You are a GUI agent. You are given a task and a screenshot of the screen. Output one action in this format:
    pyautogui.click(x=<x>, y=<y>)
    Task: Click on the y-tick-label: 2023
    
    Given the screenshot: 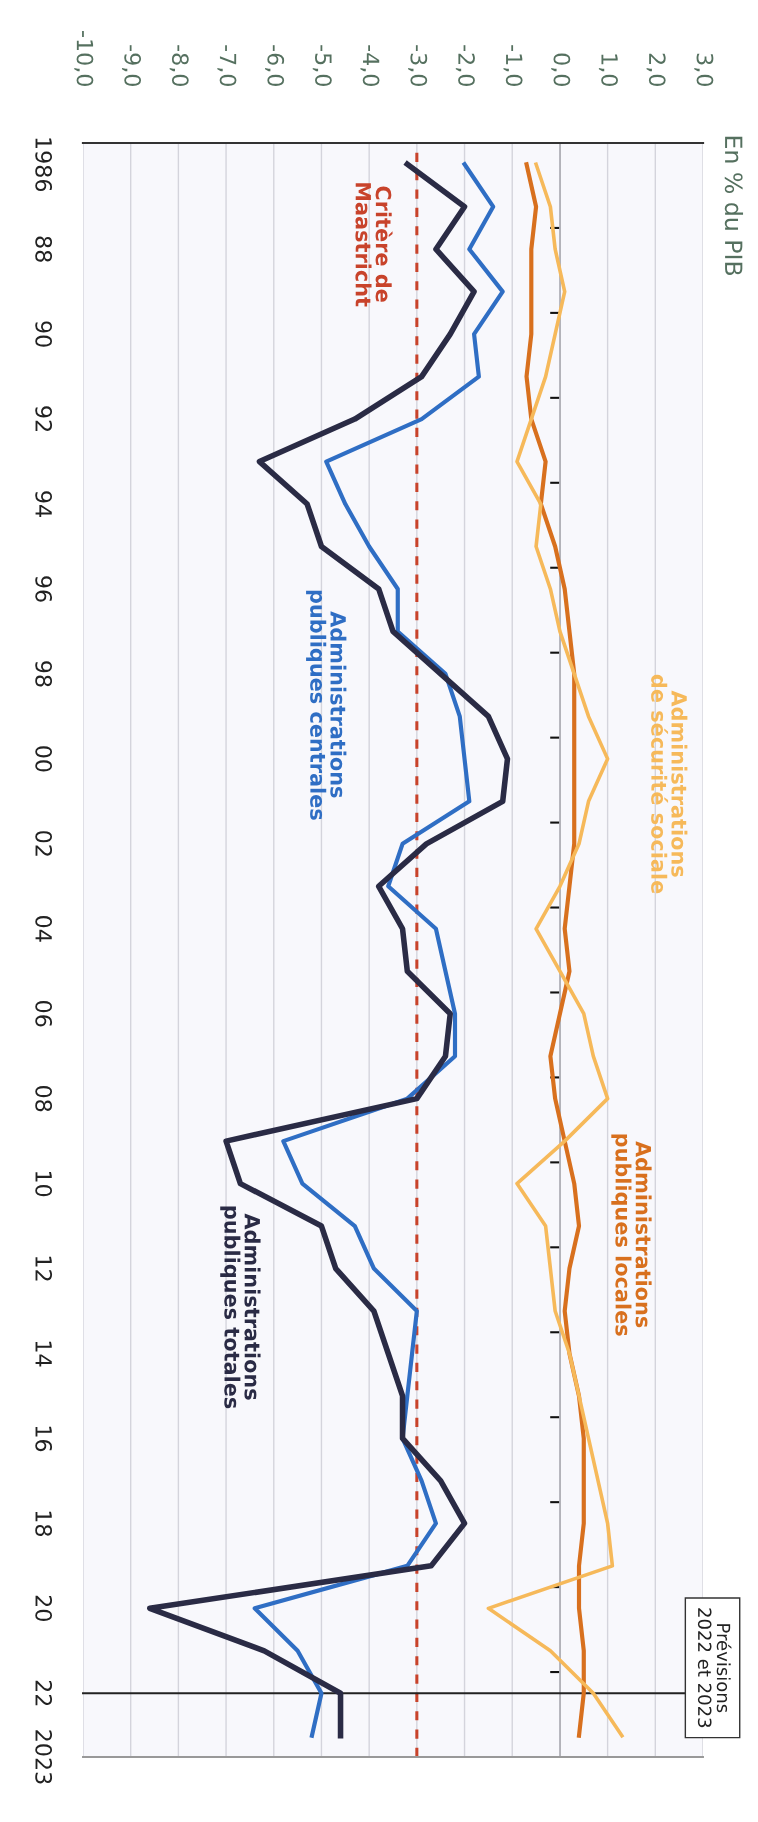 What is the action you would take?
    pyautogui.click(x=44, y=1757)
    